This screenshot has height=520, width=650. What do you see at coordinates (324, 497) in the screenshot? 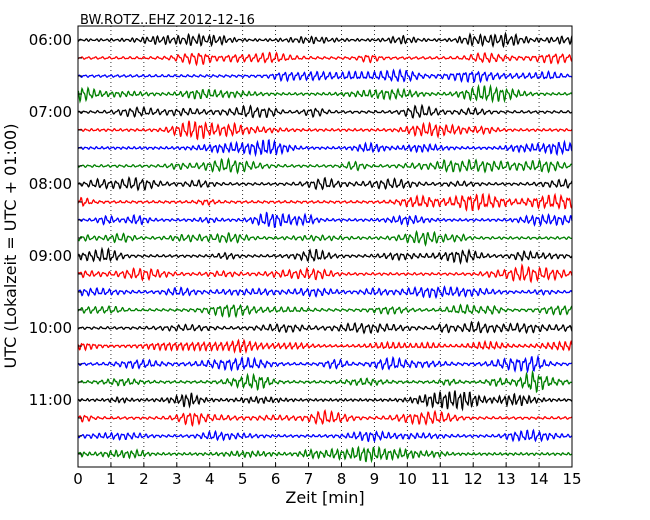
I see `x-axis-label: Zeit [min]` at bounding box center [324, 497].